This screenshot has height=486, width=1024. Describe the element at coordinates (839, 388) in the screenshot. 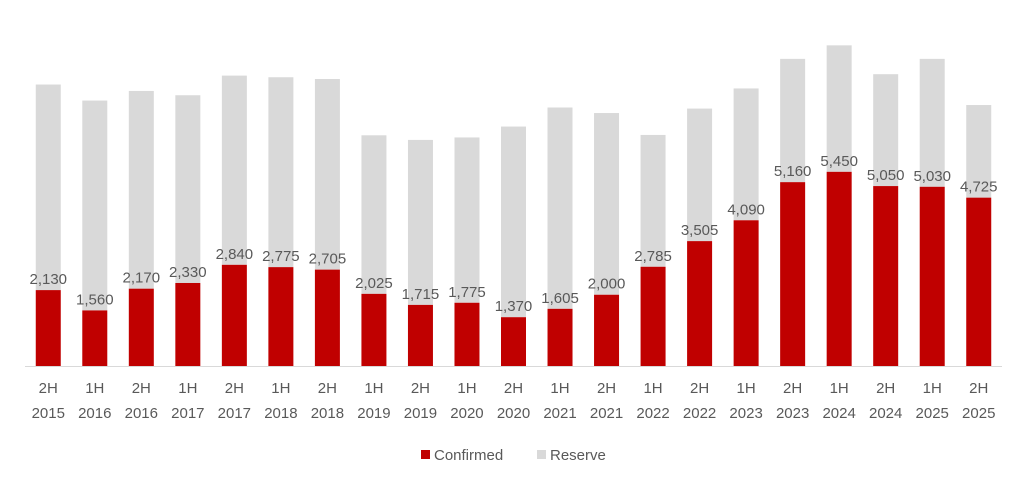

I see `x-tick-half-17: 1H` at that location.